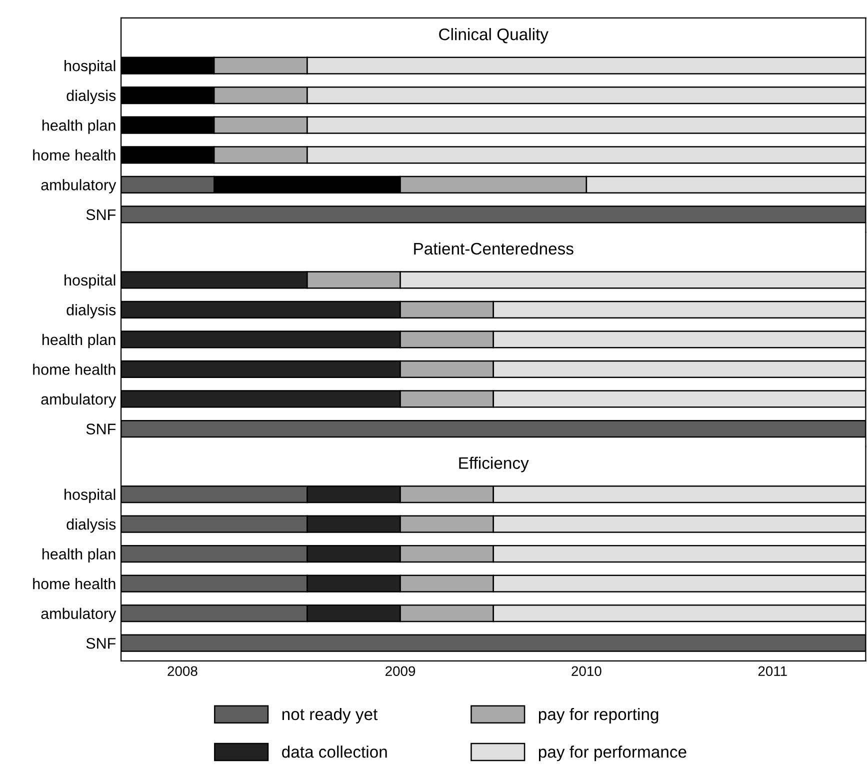 The width and height of the screenshot is (867, 780). Describe the element at coordinates (587, 671) in the screenshot. I see `x-tick-label: 2010` at that location.